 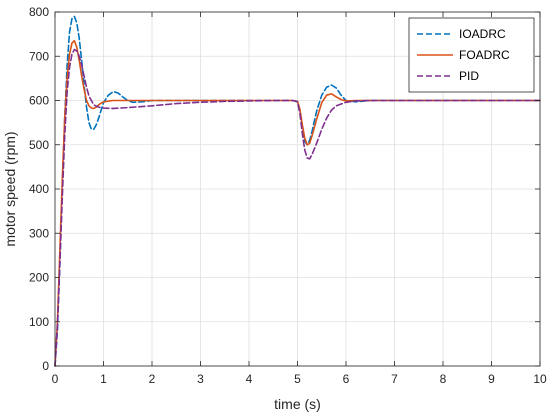 I want to click on y-axis-label: motor speed (rpm), so click(x=10, y=188).